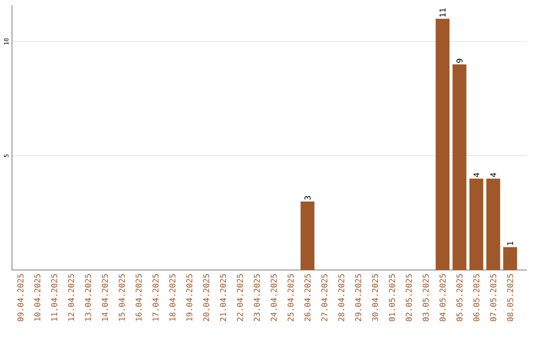 Image resolution: width=540 pixels, height=340 pixels. Describe the element at coordinates (257, 298) in the screenshot. I see `x-tick-label: 23.04.2025` at that location.